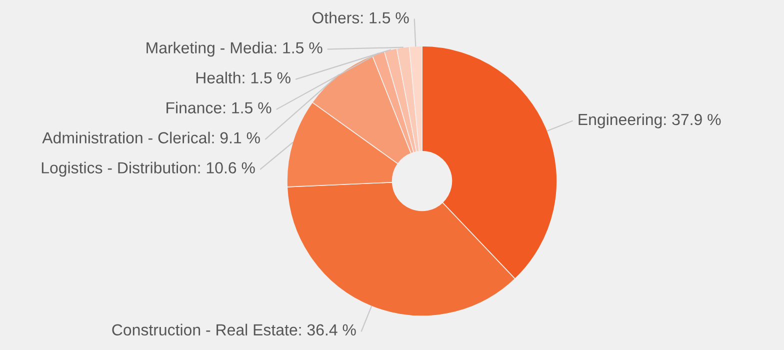 This screenshot has width=784, height=350. I want to click on slice-label: Others: 1.5 %, so click(360, 18).